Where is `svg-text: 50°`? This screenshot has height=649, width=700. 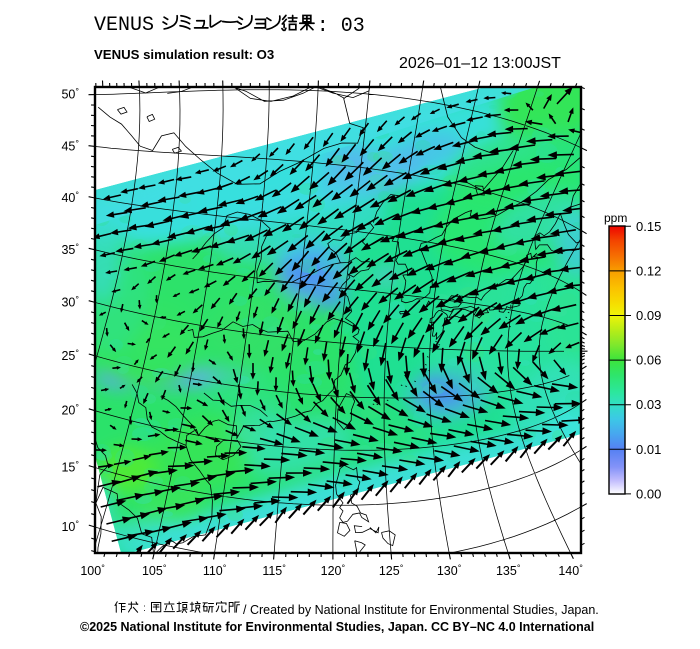 svg-text: 50° is located at coordinates (70, 94).